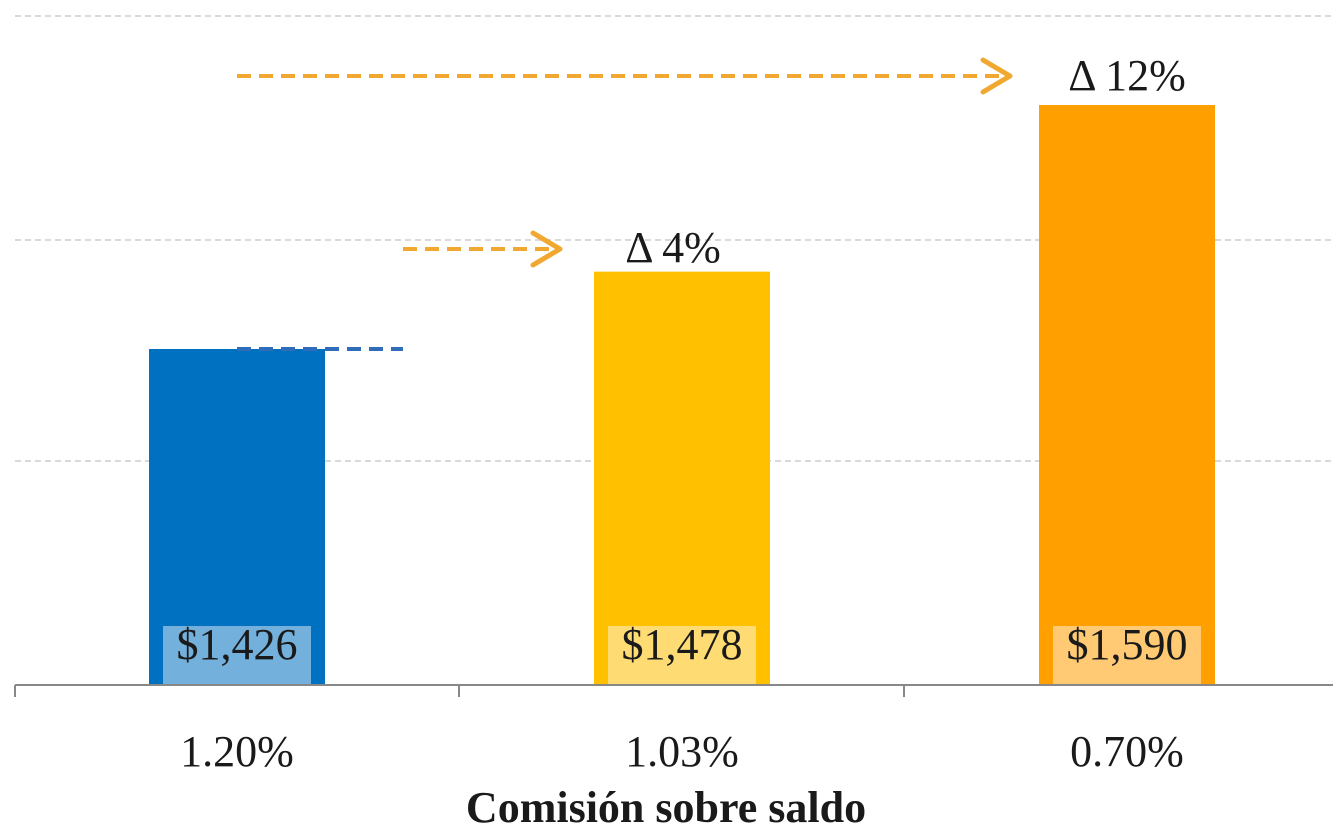 The width and height of the screenshot is (1333, 829). What do you see at coordinates (666, 806) in the screenshot?
I see `x-axis-title: Comisión sobre saldo` at bounding box center [666, 806].